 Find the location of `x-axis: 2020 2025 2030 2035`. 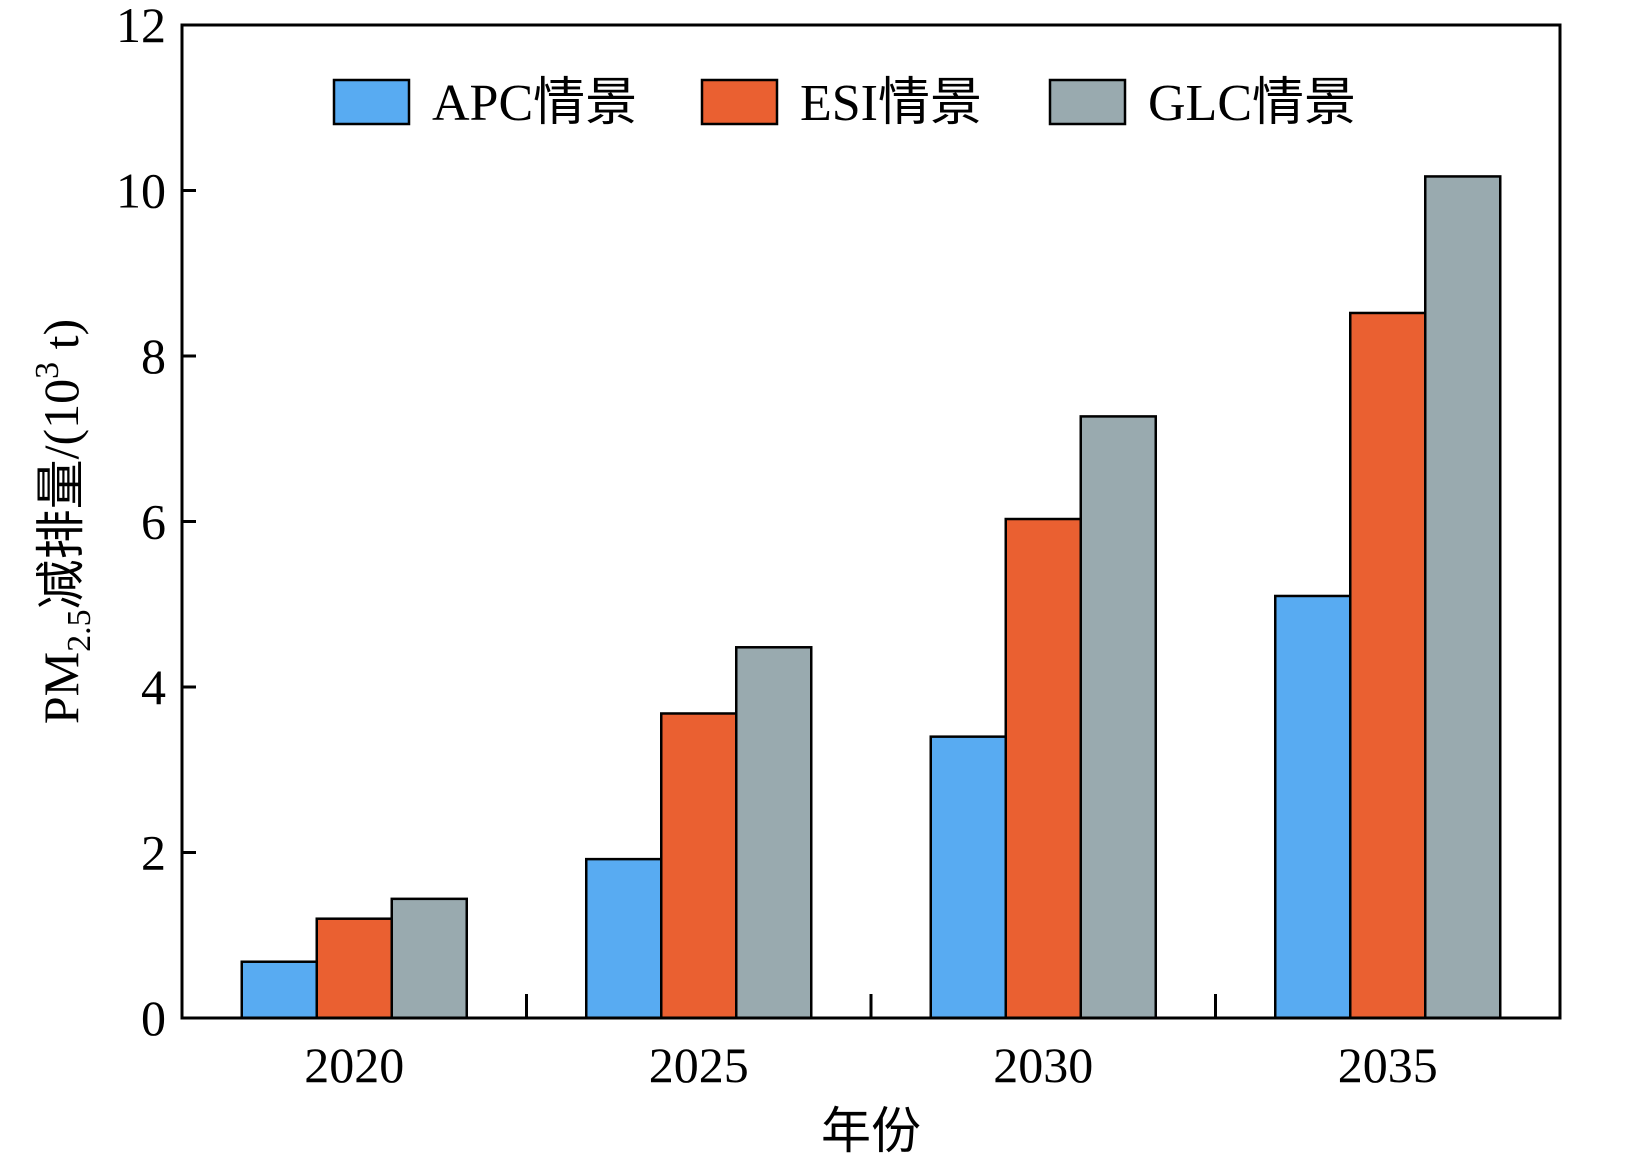

x-axis: 2020 2025 2030 2035 is located at coordinates (871, 1043).